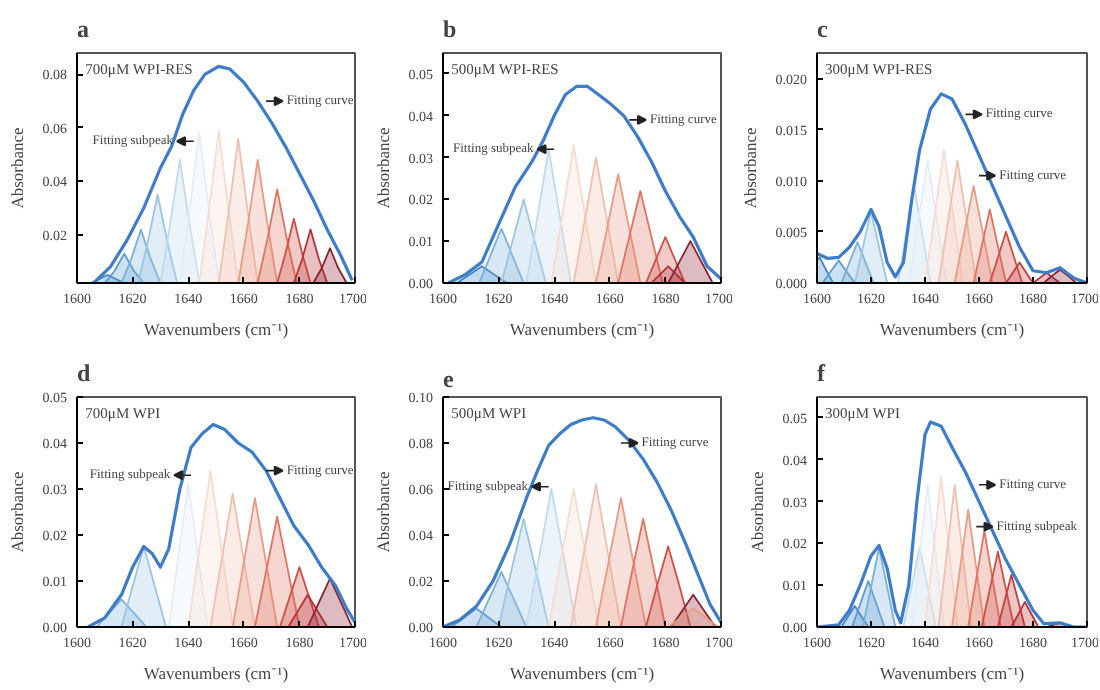 This screenshot has height=690, width=1100. What do you see at coordinates (823, 29) in the screenshot?
I see `chart-title: c` at bounding box center [823, 29].